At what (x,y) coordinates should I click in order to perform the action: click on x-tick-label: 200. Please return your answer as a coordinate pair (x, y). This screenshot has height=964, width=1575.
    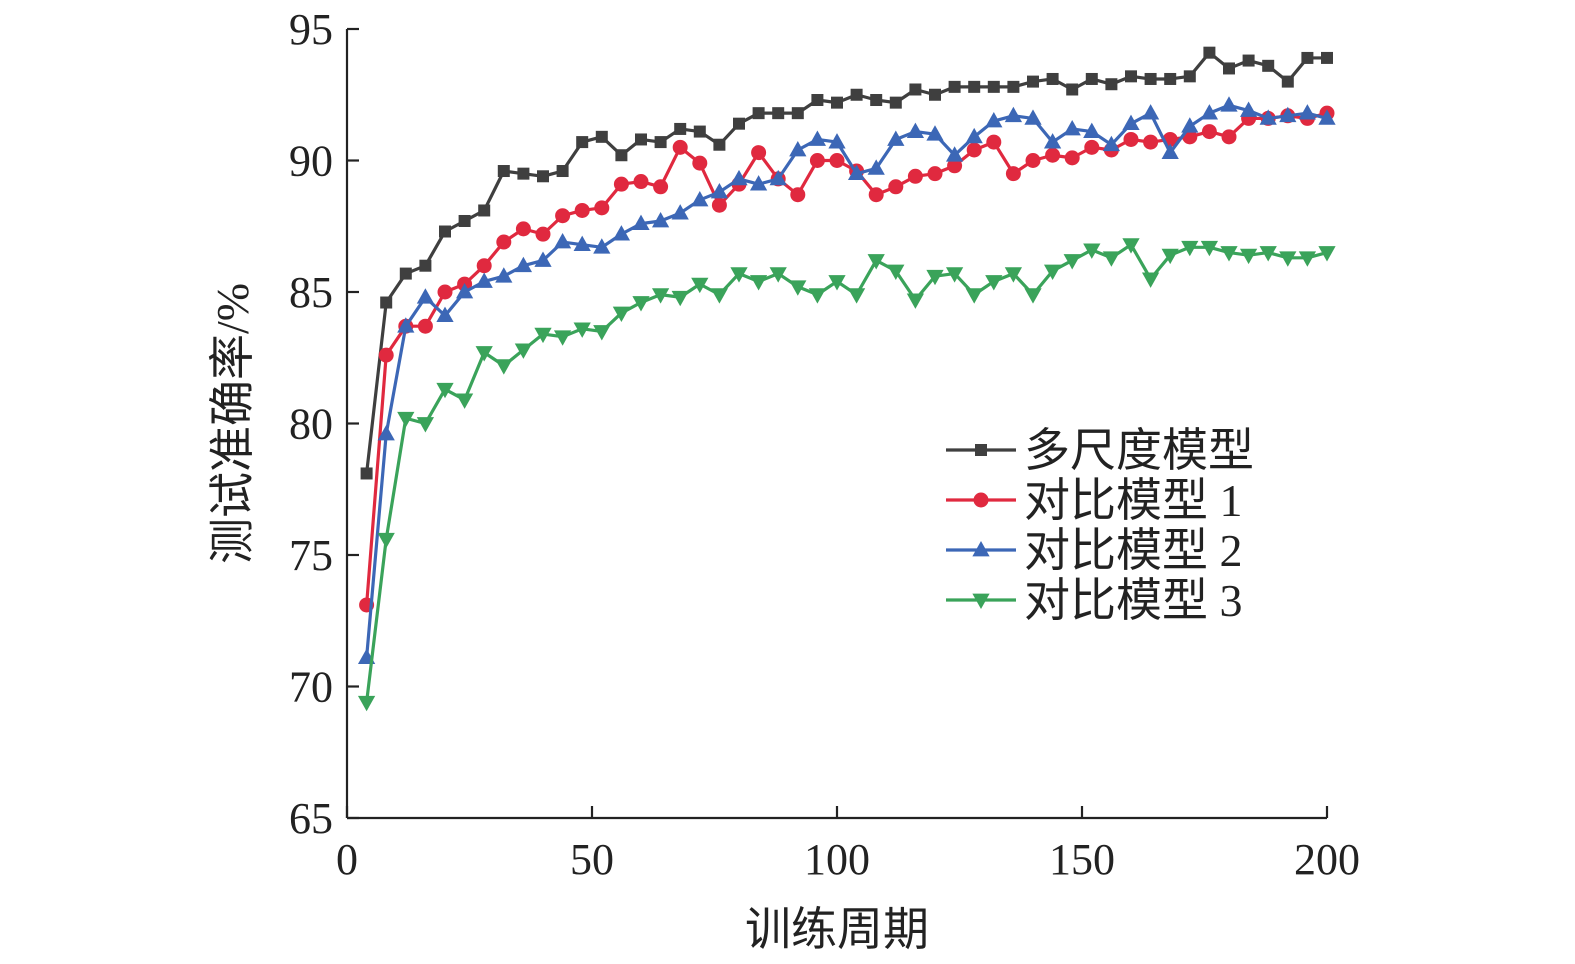
    Looking at the image, I should click on (1327, 859).